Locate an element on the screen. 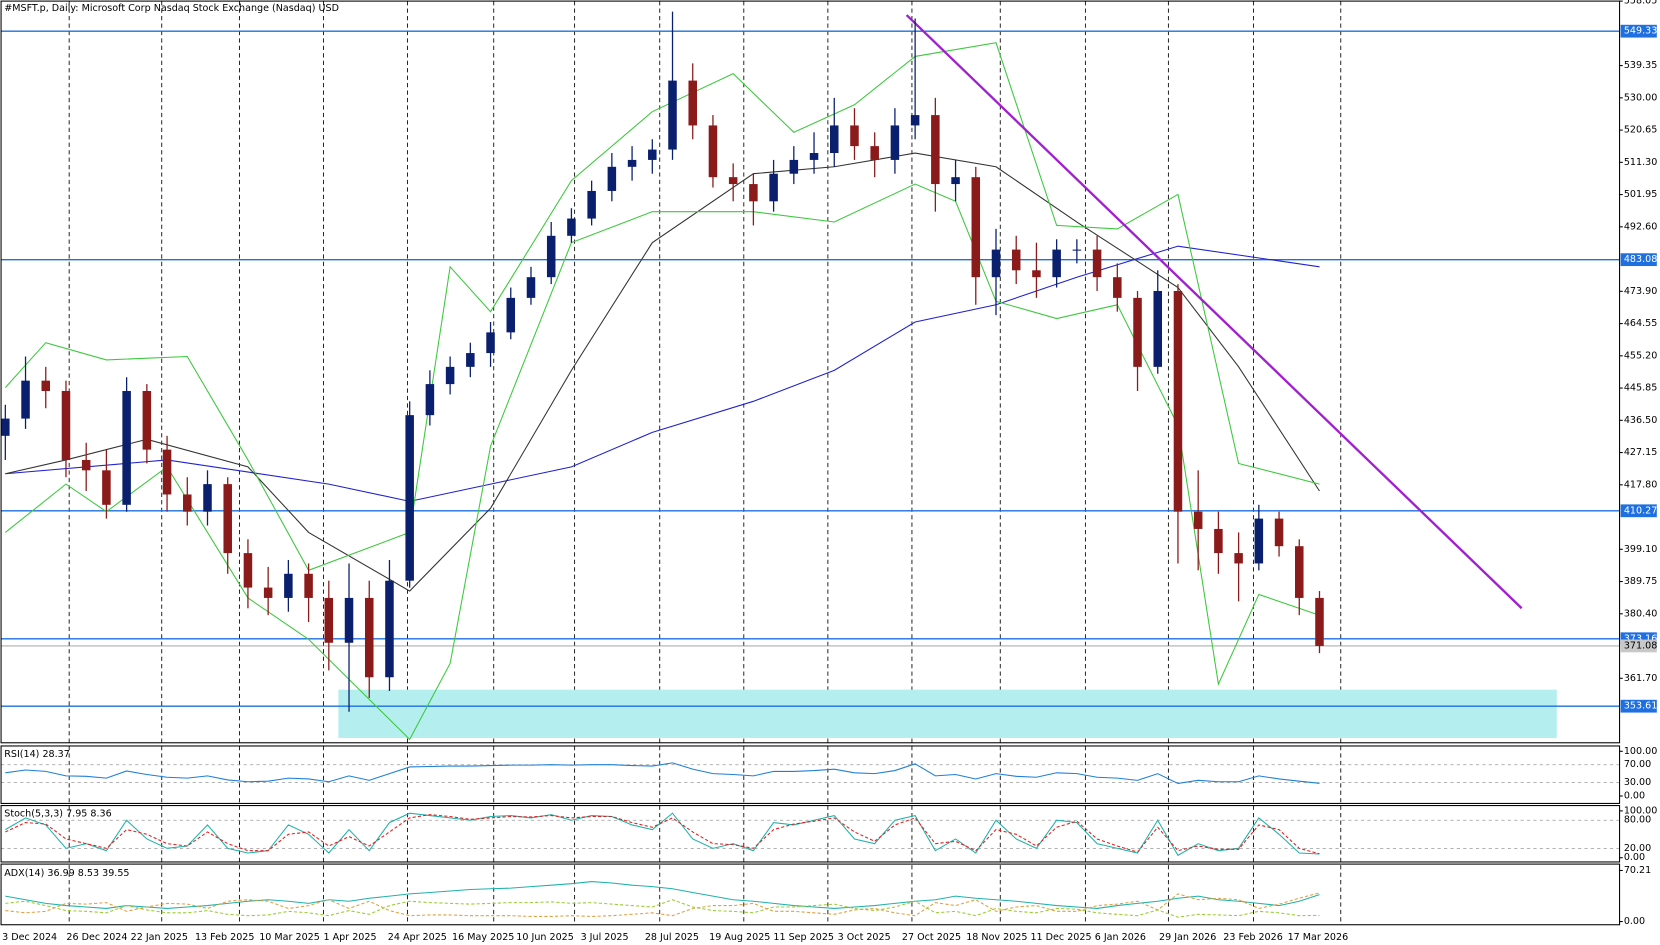  y-tick-label: 427.15 is located at coordinates (1640, 452).